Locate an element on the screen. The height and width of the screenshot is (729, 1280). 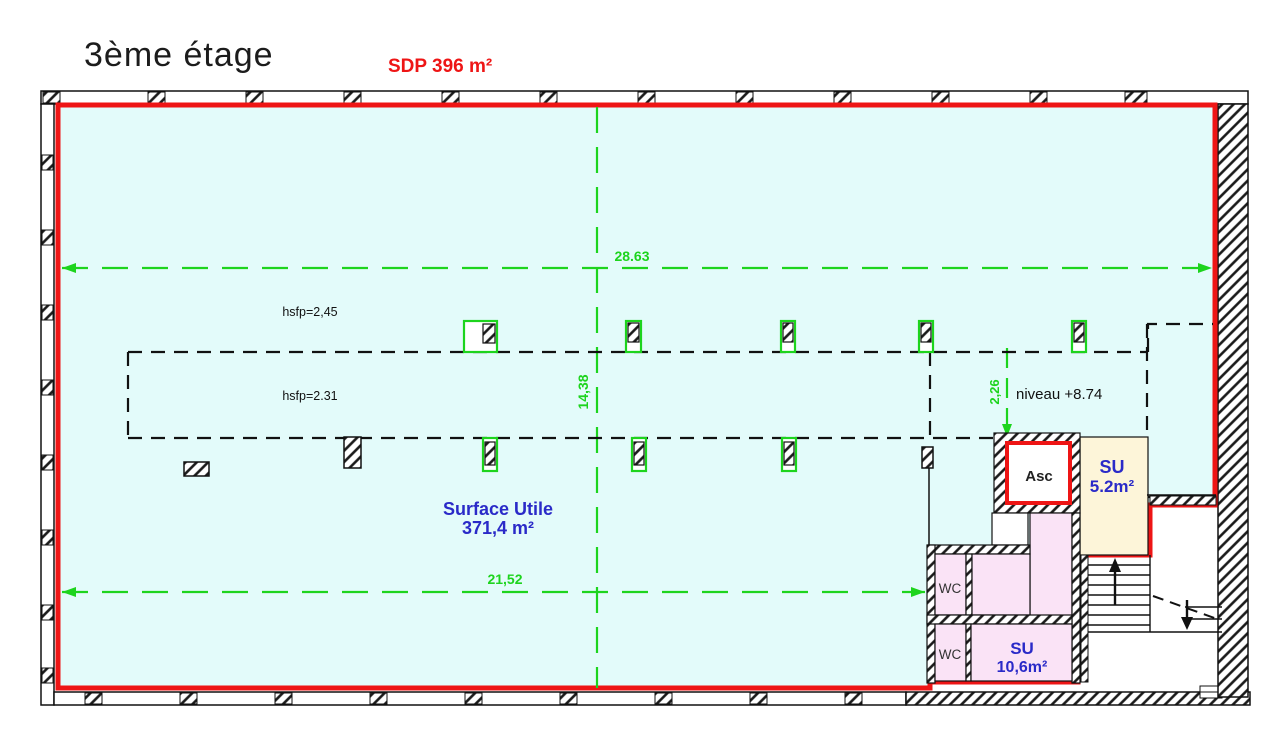
niveau-label: niveau +8.74 is located at coordinates (1059, 394).